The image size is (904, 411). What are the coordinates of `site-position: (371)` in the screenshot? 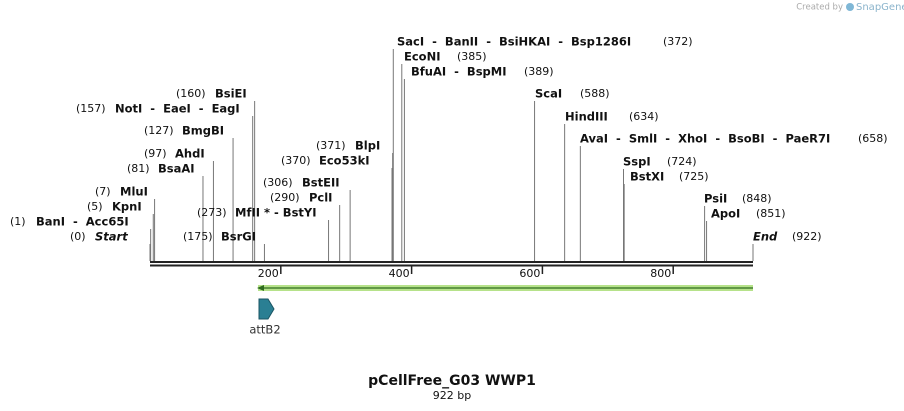 It's located at (331, 145).